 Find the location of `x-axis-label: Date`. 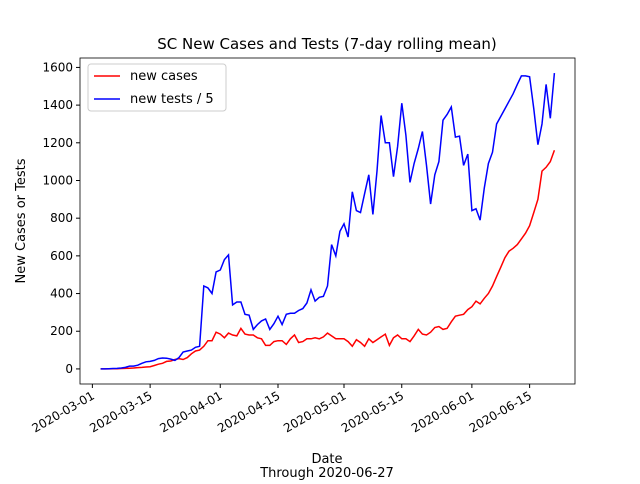

x-axis-label: Date is located at coordinates (326, 459).